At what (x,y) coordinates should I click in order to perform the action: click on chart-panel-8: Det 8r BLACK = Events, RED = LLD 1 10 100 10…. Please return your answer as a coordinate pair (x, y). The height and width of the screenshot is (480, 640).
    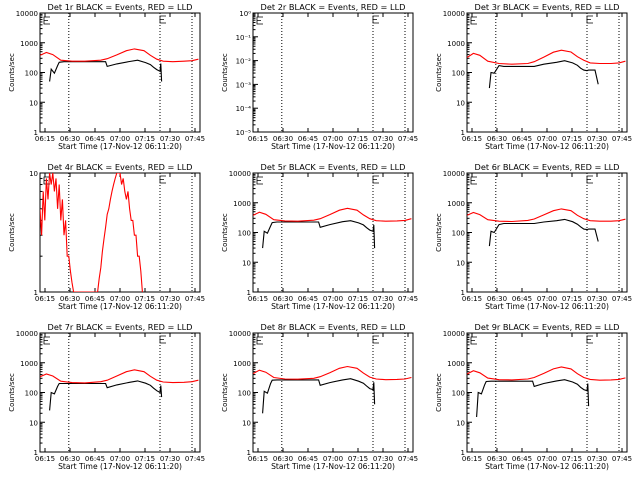
    Looking at the image, I should click on (319, 396).